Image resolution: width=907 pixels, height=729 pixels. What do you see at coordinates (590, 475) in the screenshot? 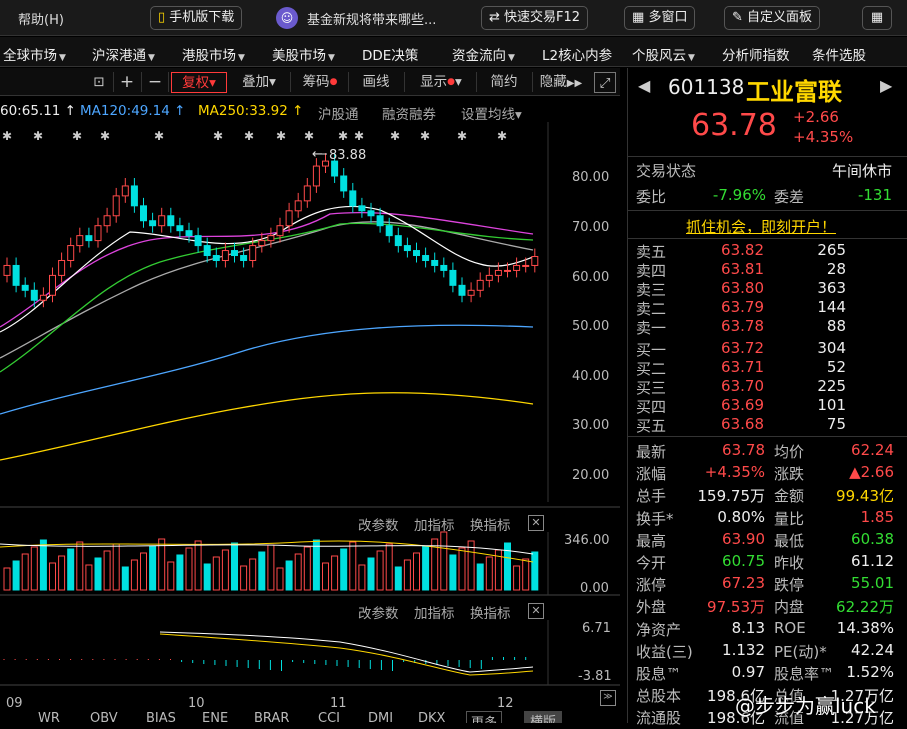
I see `y-tick: 20.00` at bounding box center [590, 475].